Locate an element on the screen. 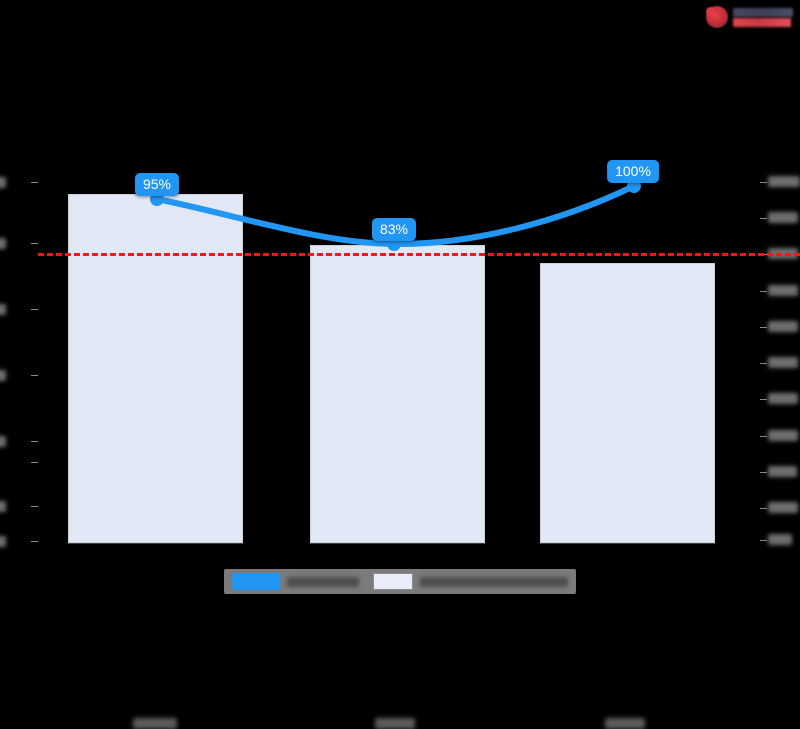 This screenshot has width=800, height=729. legend-item-line is located at coordinates (295, 581).